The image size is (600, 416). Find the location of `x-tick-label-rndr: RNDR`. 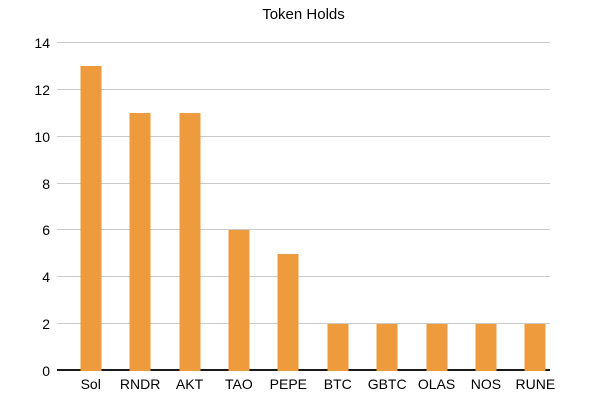

x-tick-label-rndr: RNDR is located at coordinates (140, 384).